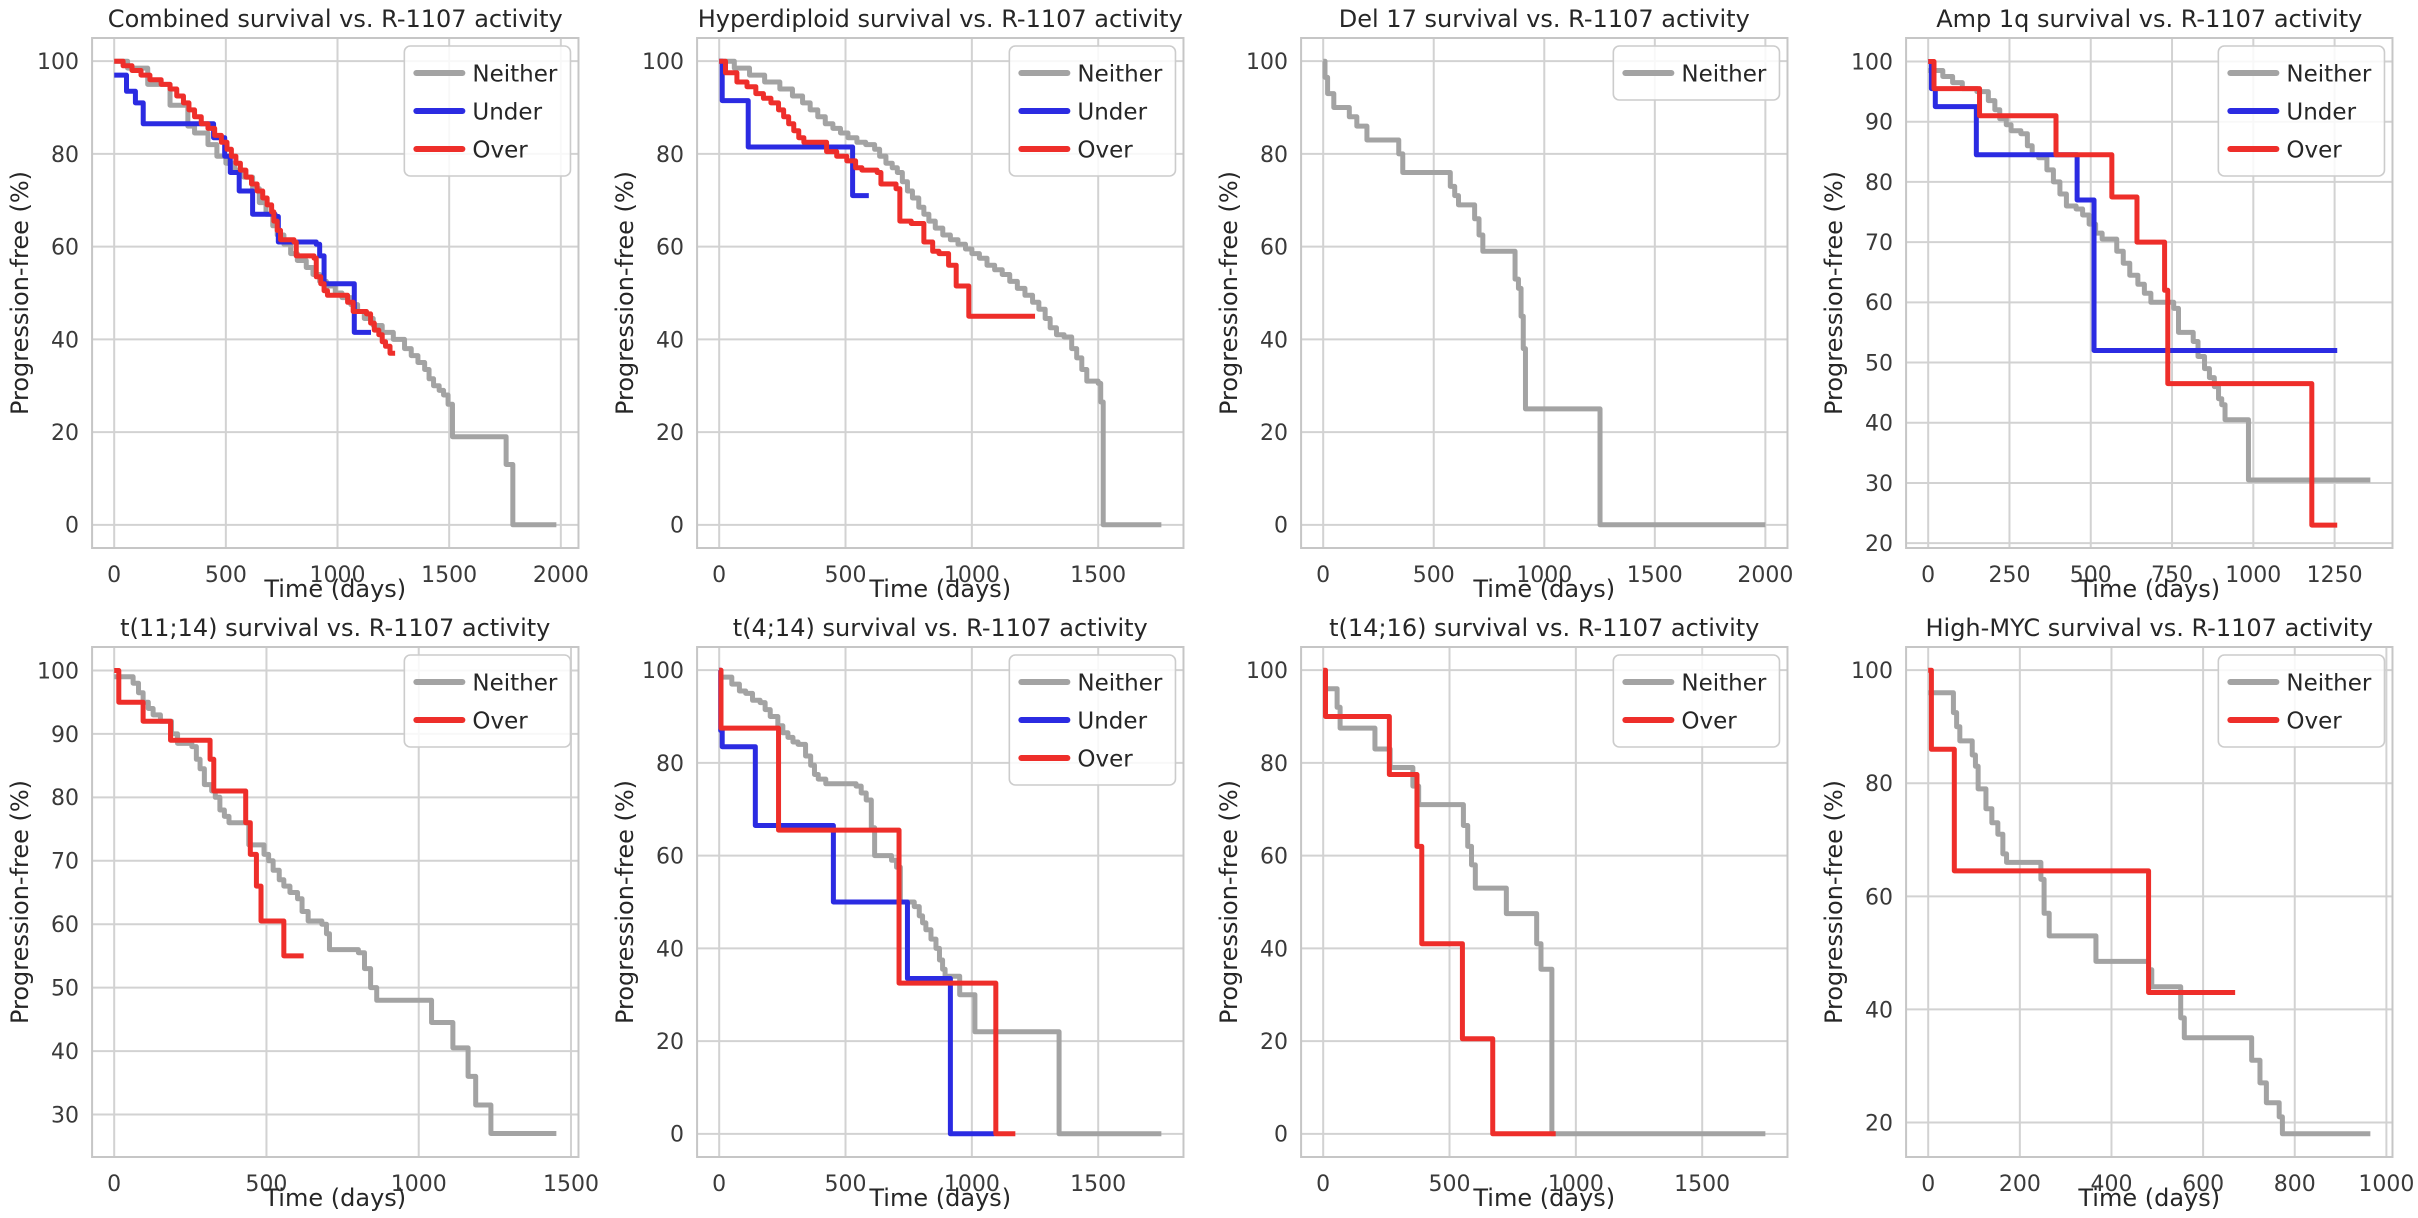 The height and width of the screenshot is (1218, 2418). I want to click on x-tick-label: 2000, so click(561, 575).